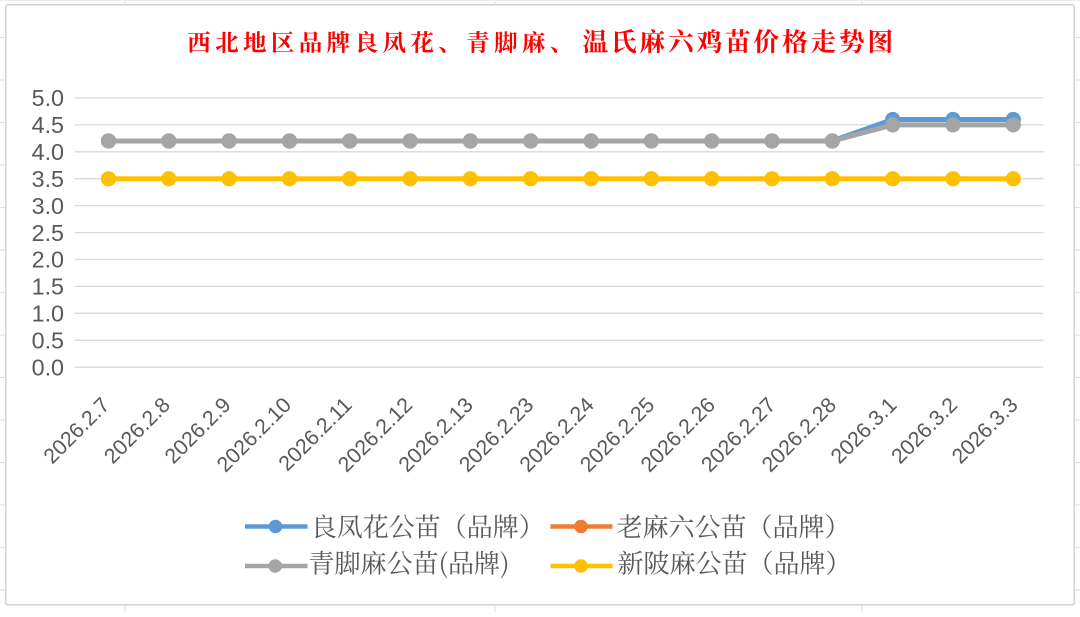 The width and height of the screenshot is (1080, 617). Describe the element at coordinates (48, 314) in the screenshot. I see `svg-text: 1.0` at that location.